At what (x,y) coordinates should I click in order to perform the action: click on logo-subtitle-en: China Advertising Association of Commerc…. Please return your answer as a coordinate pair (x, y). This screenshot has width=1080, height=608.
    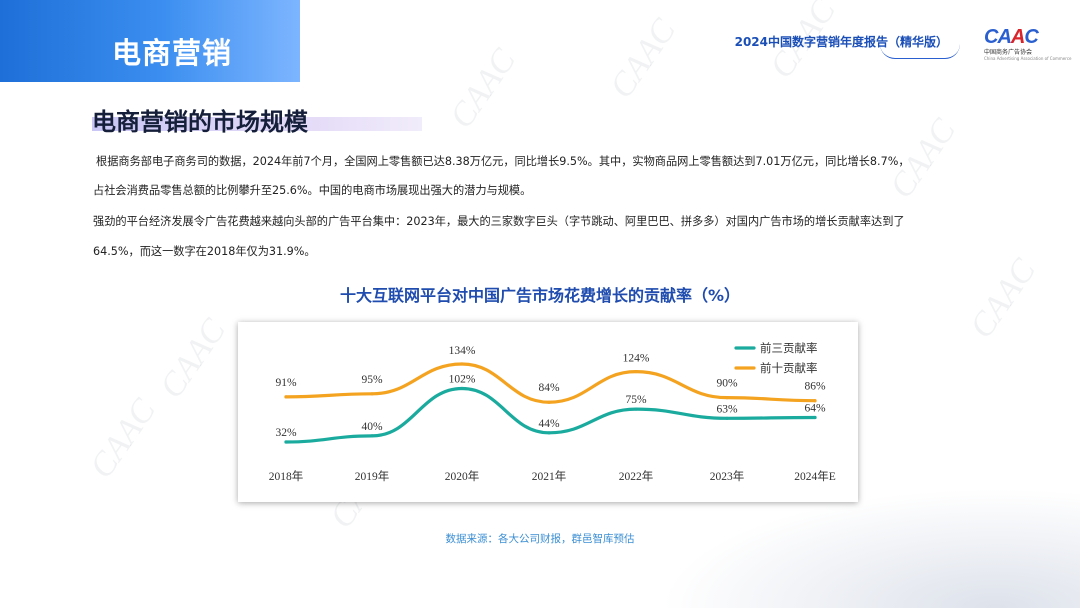
    Looking at the image, I should click on (1028, 58).